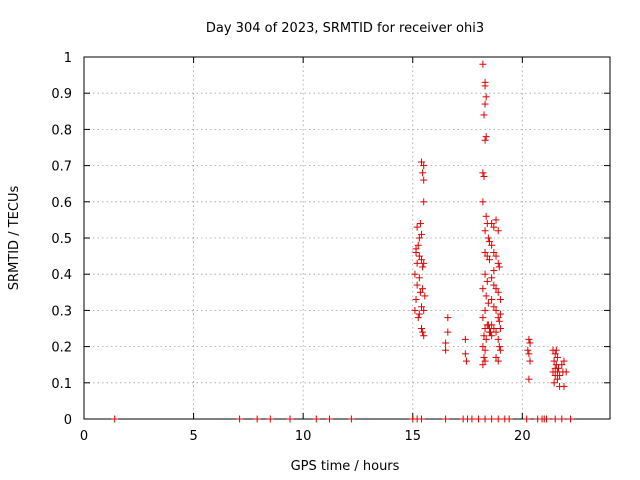  Describe the element at coordinates (61, 94) in the screenshot. I see `y-tick-label: 0.9` at that location.